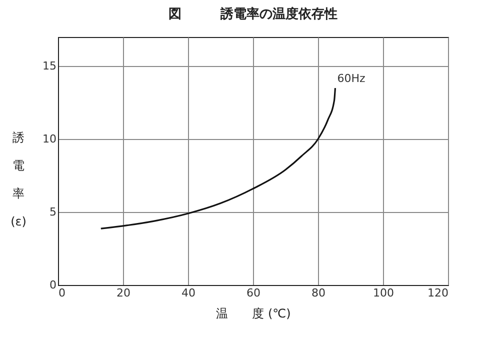 This screenshot has height=341, width=500. Describe the element at coordinates (383, 293) in the screenshot. I see `x-tick-label: 100` at that location.